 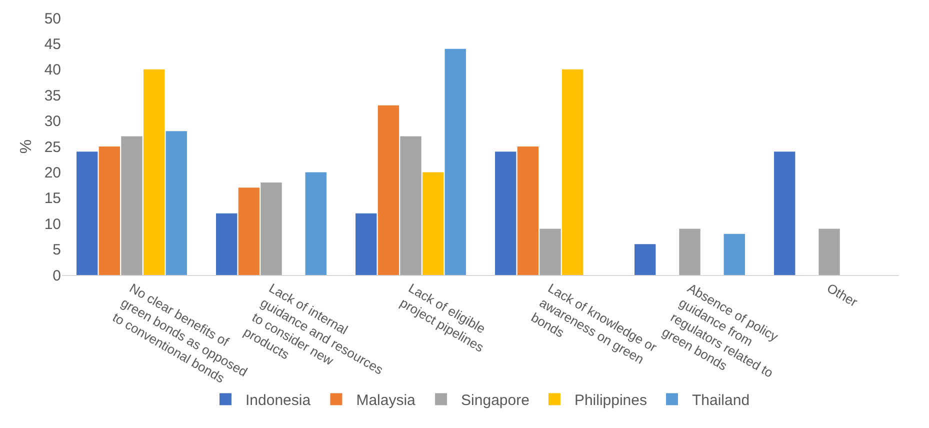 What do you see at coordinates (52, 95) in the screenshot?
I see `y-tick-label: 35` at bounding box center [52, 95].